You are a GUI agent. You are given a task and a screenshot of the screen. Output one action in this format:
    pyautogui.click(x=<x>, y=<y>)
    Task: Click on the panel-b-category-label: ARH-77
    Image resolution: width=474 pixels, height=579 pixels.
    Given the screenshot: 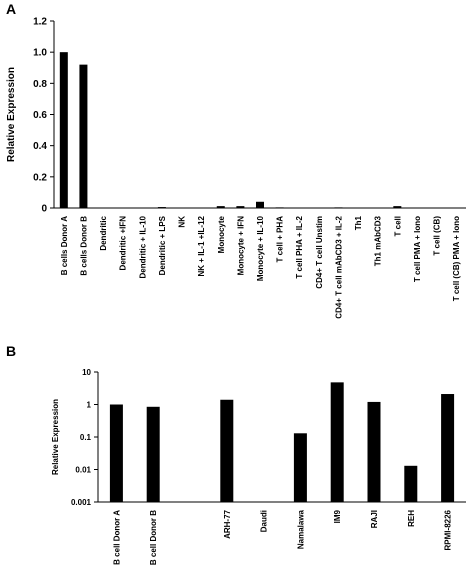 What is the action you would take?
    pyautogui.click(x=227, y=523)
    